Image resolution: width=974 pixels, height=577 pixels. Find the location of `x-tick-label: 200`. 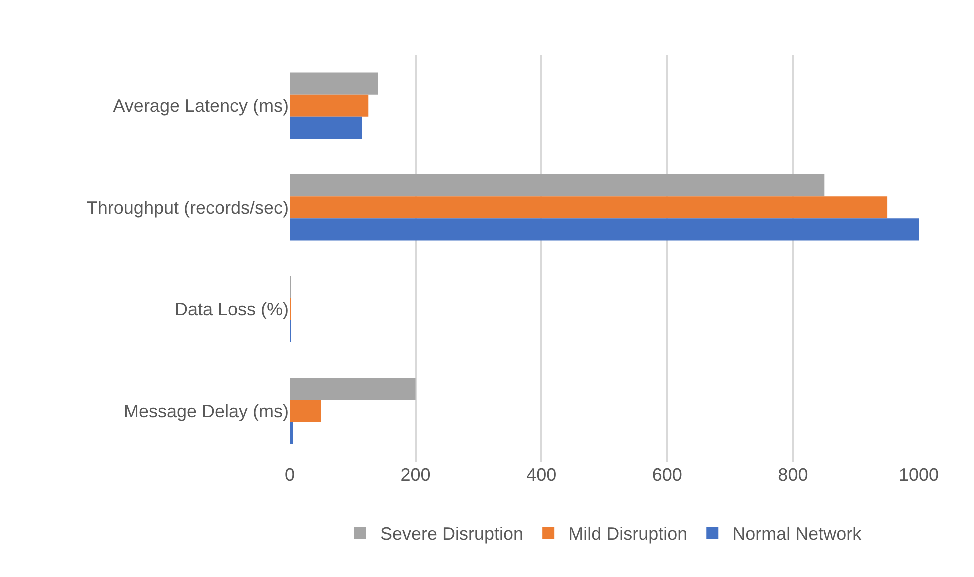

x-tick-label: 200 is located at coordinates (415, 475).